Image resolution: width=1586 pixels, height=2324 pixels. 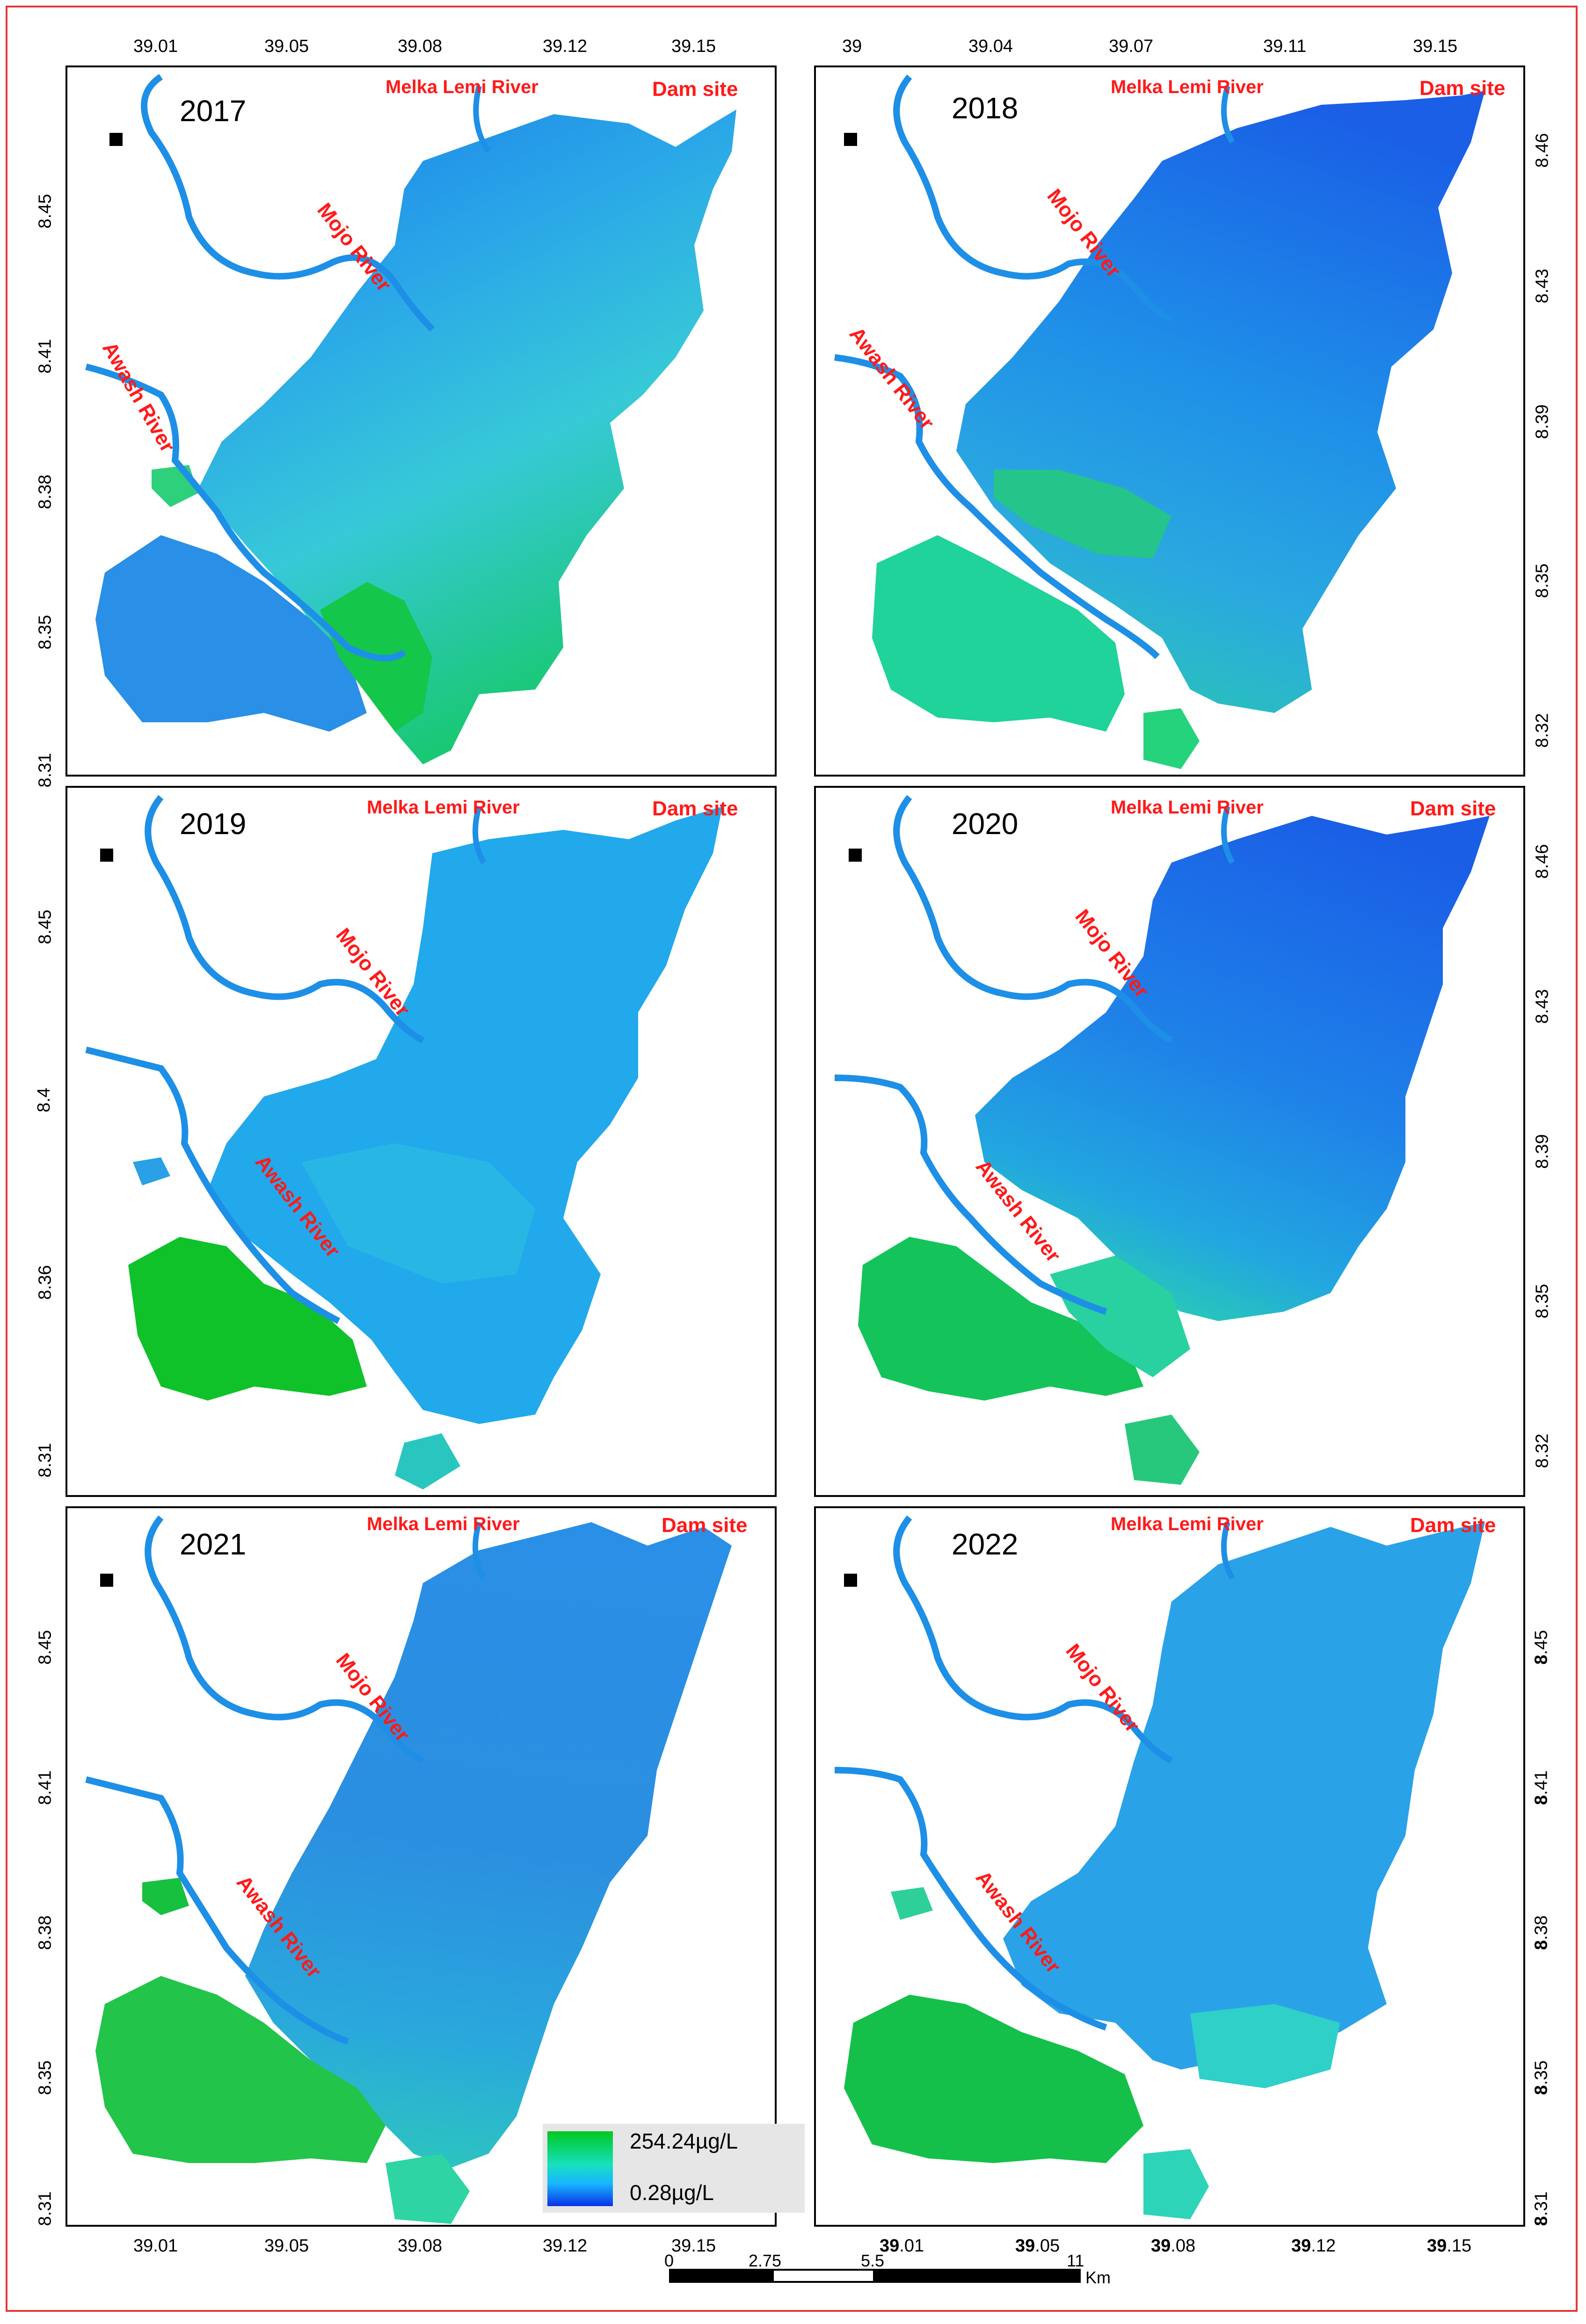 I want to click on x-tick-bottom: 39.05, so click(x=1037, y=2246).